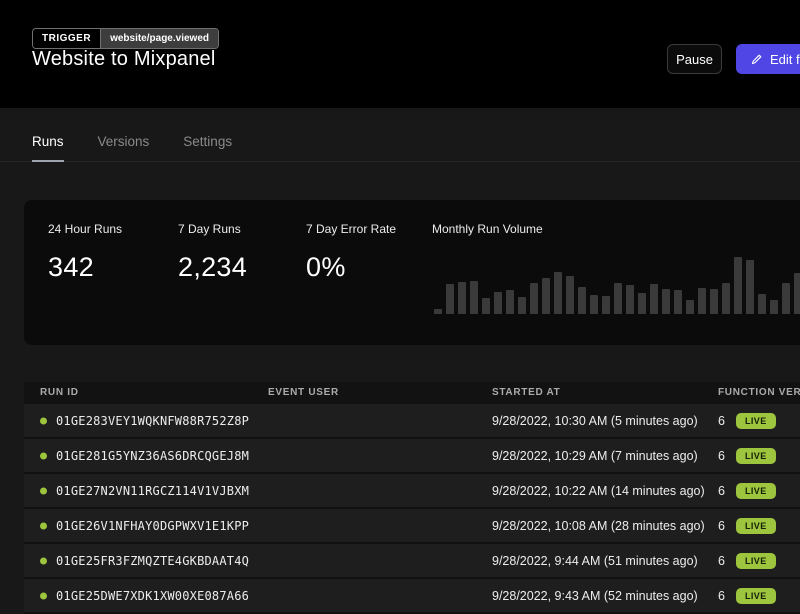 Image resolution: width=800 pixels, height=614 pixels. Describe the element at coordinates (85, 229) in the screenshot. I see `stat-label: 24 Hour Runs` at that location.